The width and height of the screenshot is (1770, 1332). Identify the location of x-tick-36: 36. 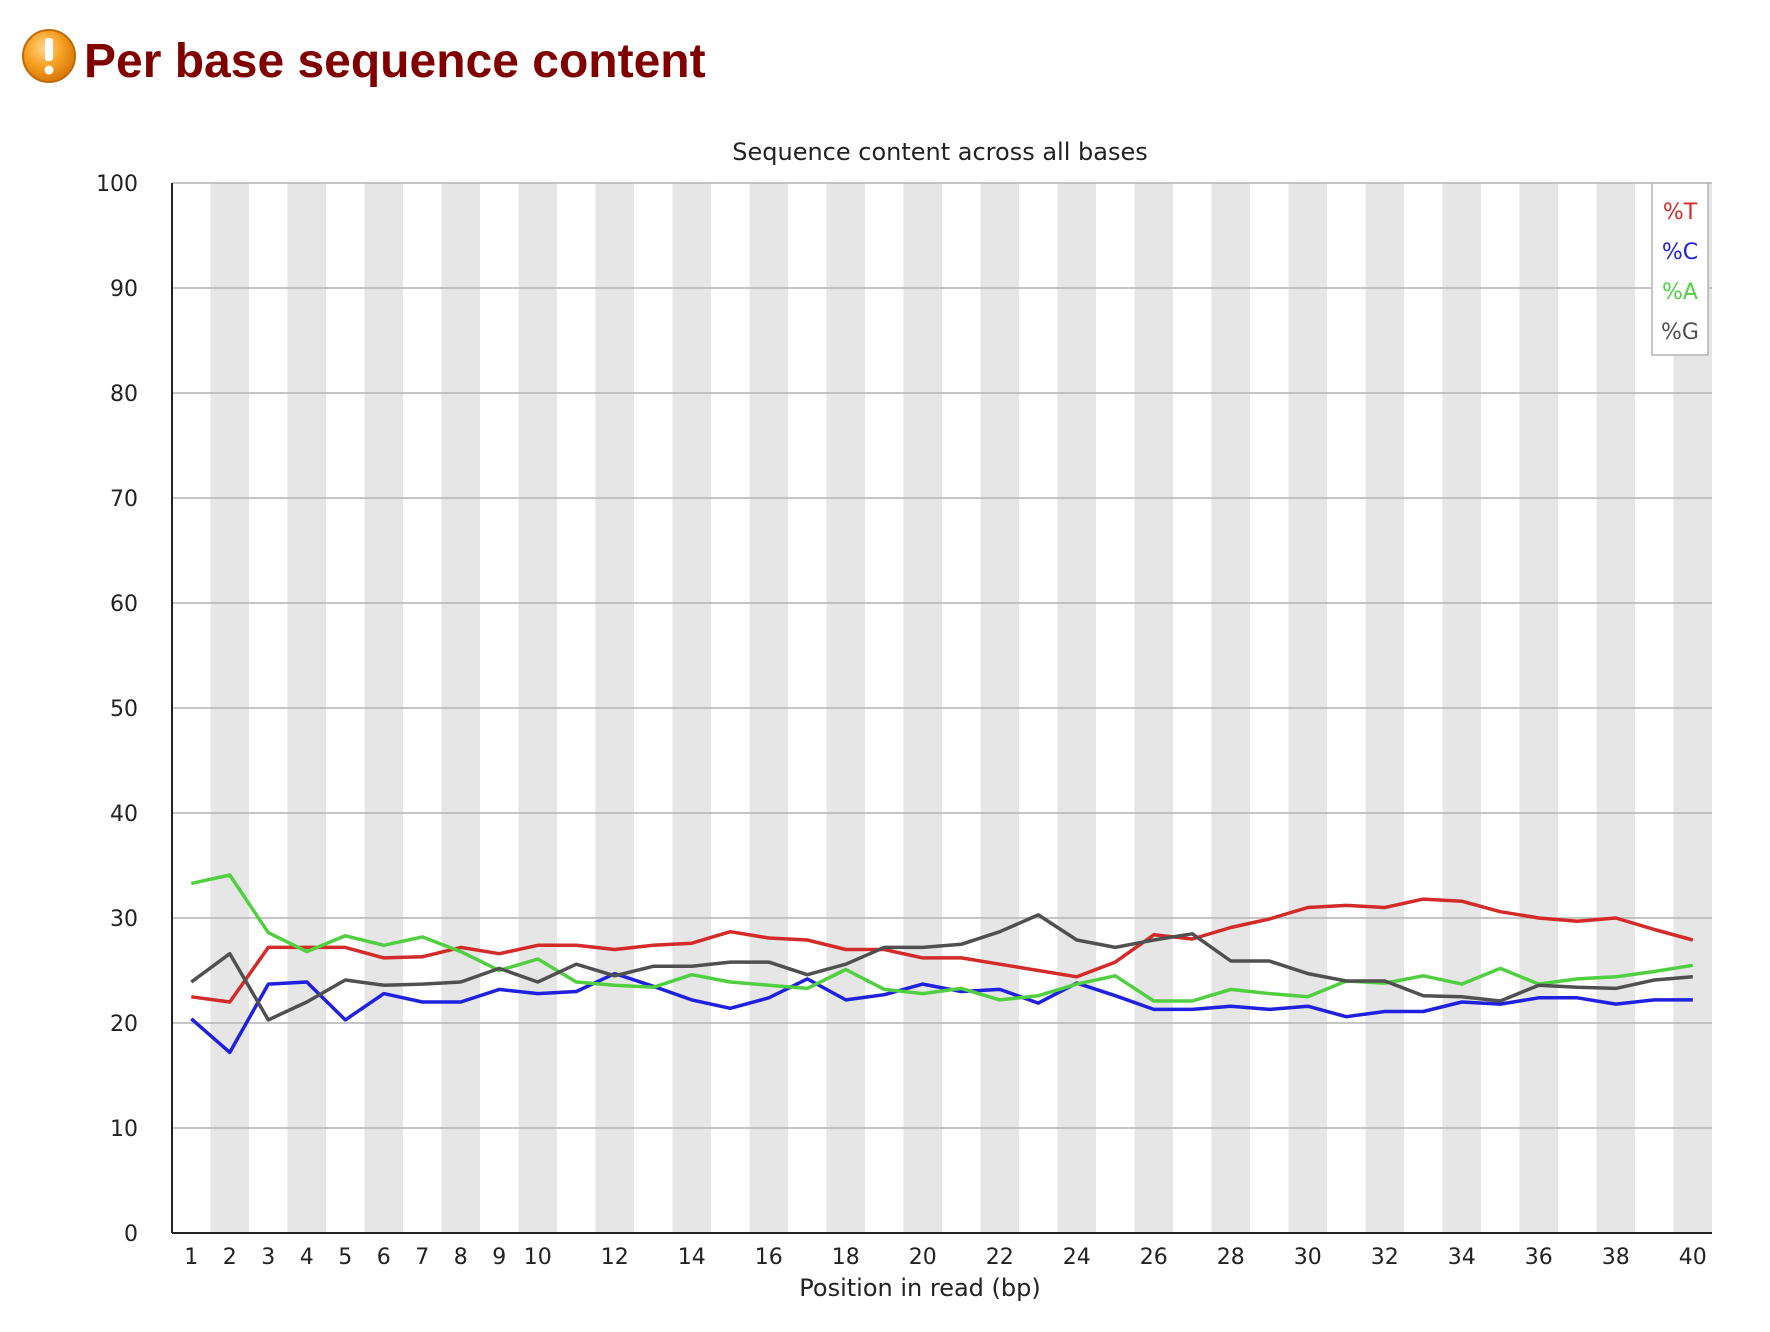
(1539, 1257).